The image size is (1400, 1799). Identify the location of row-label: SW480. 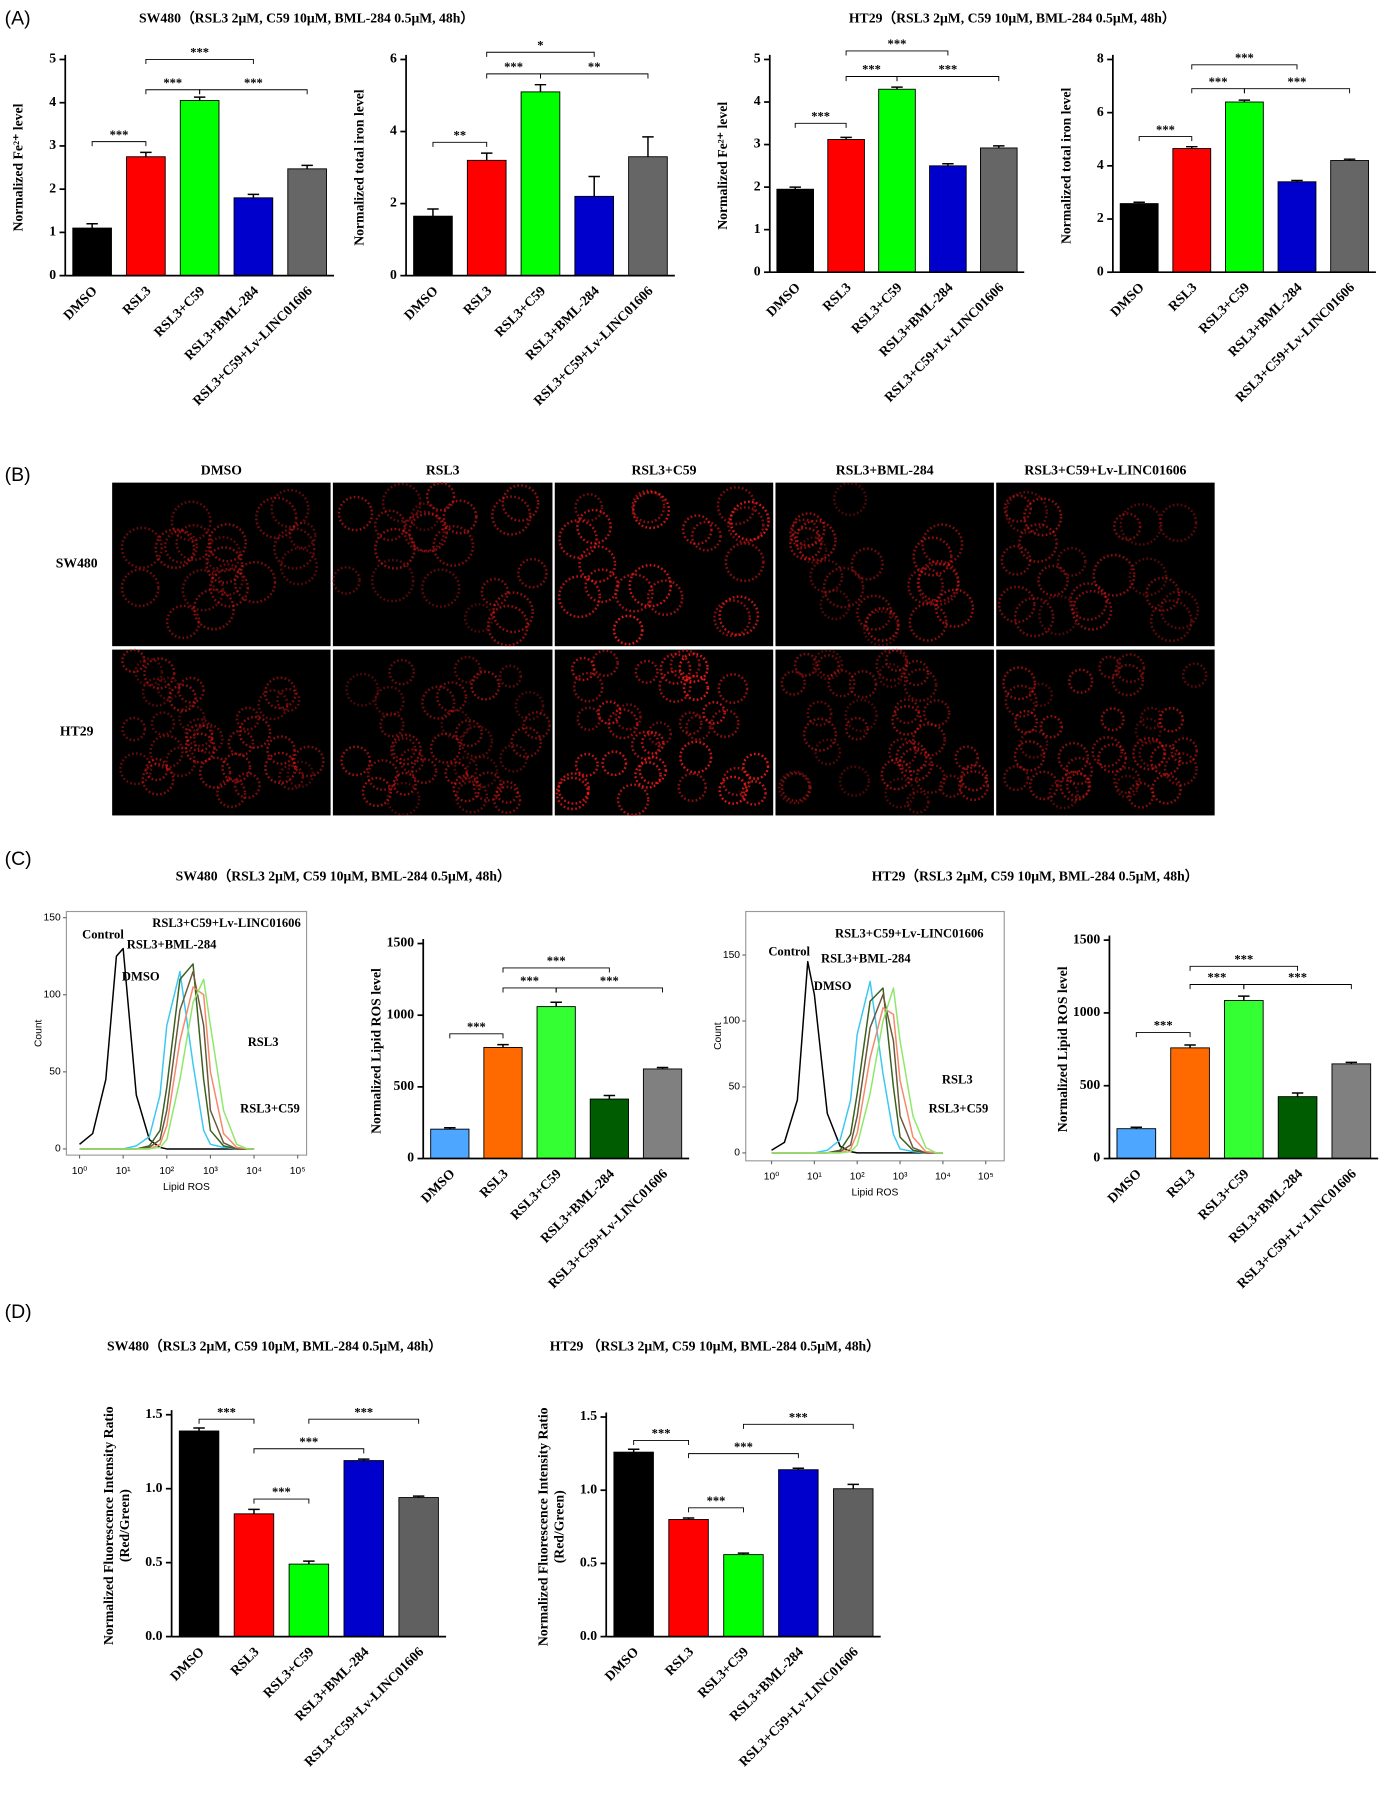
(77, 563).